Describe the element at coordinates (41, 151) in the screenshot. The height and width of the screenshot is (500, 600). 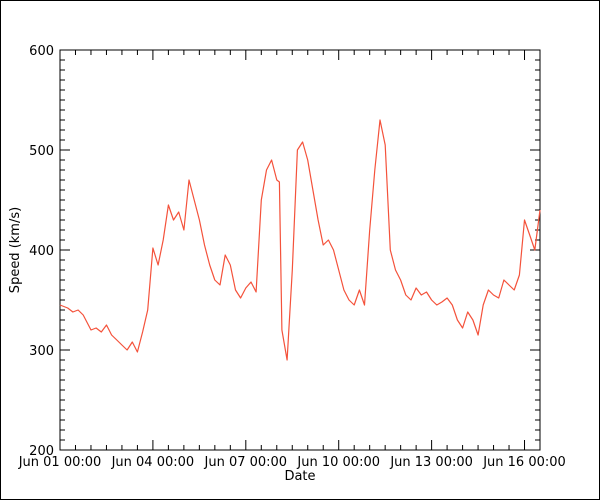
I see `y-tick-label: 500` at that location.